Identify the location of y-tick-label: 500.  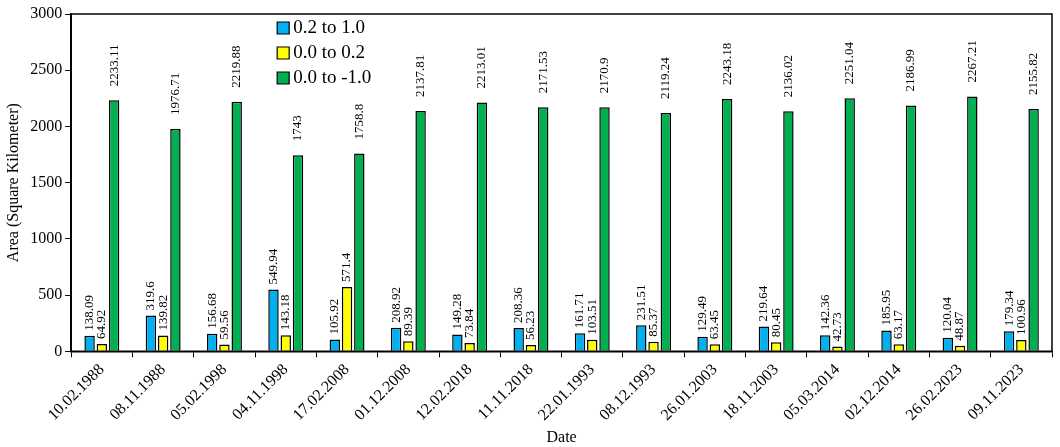
(50, 294).